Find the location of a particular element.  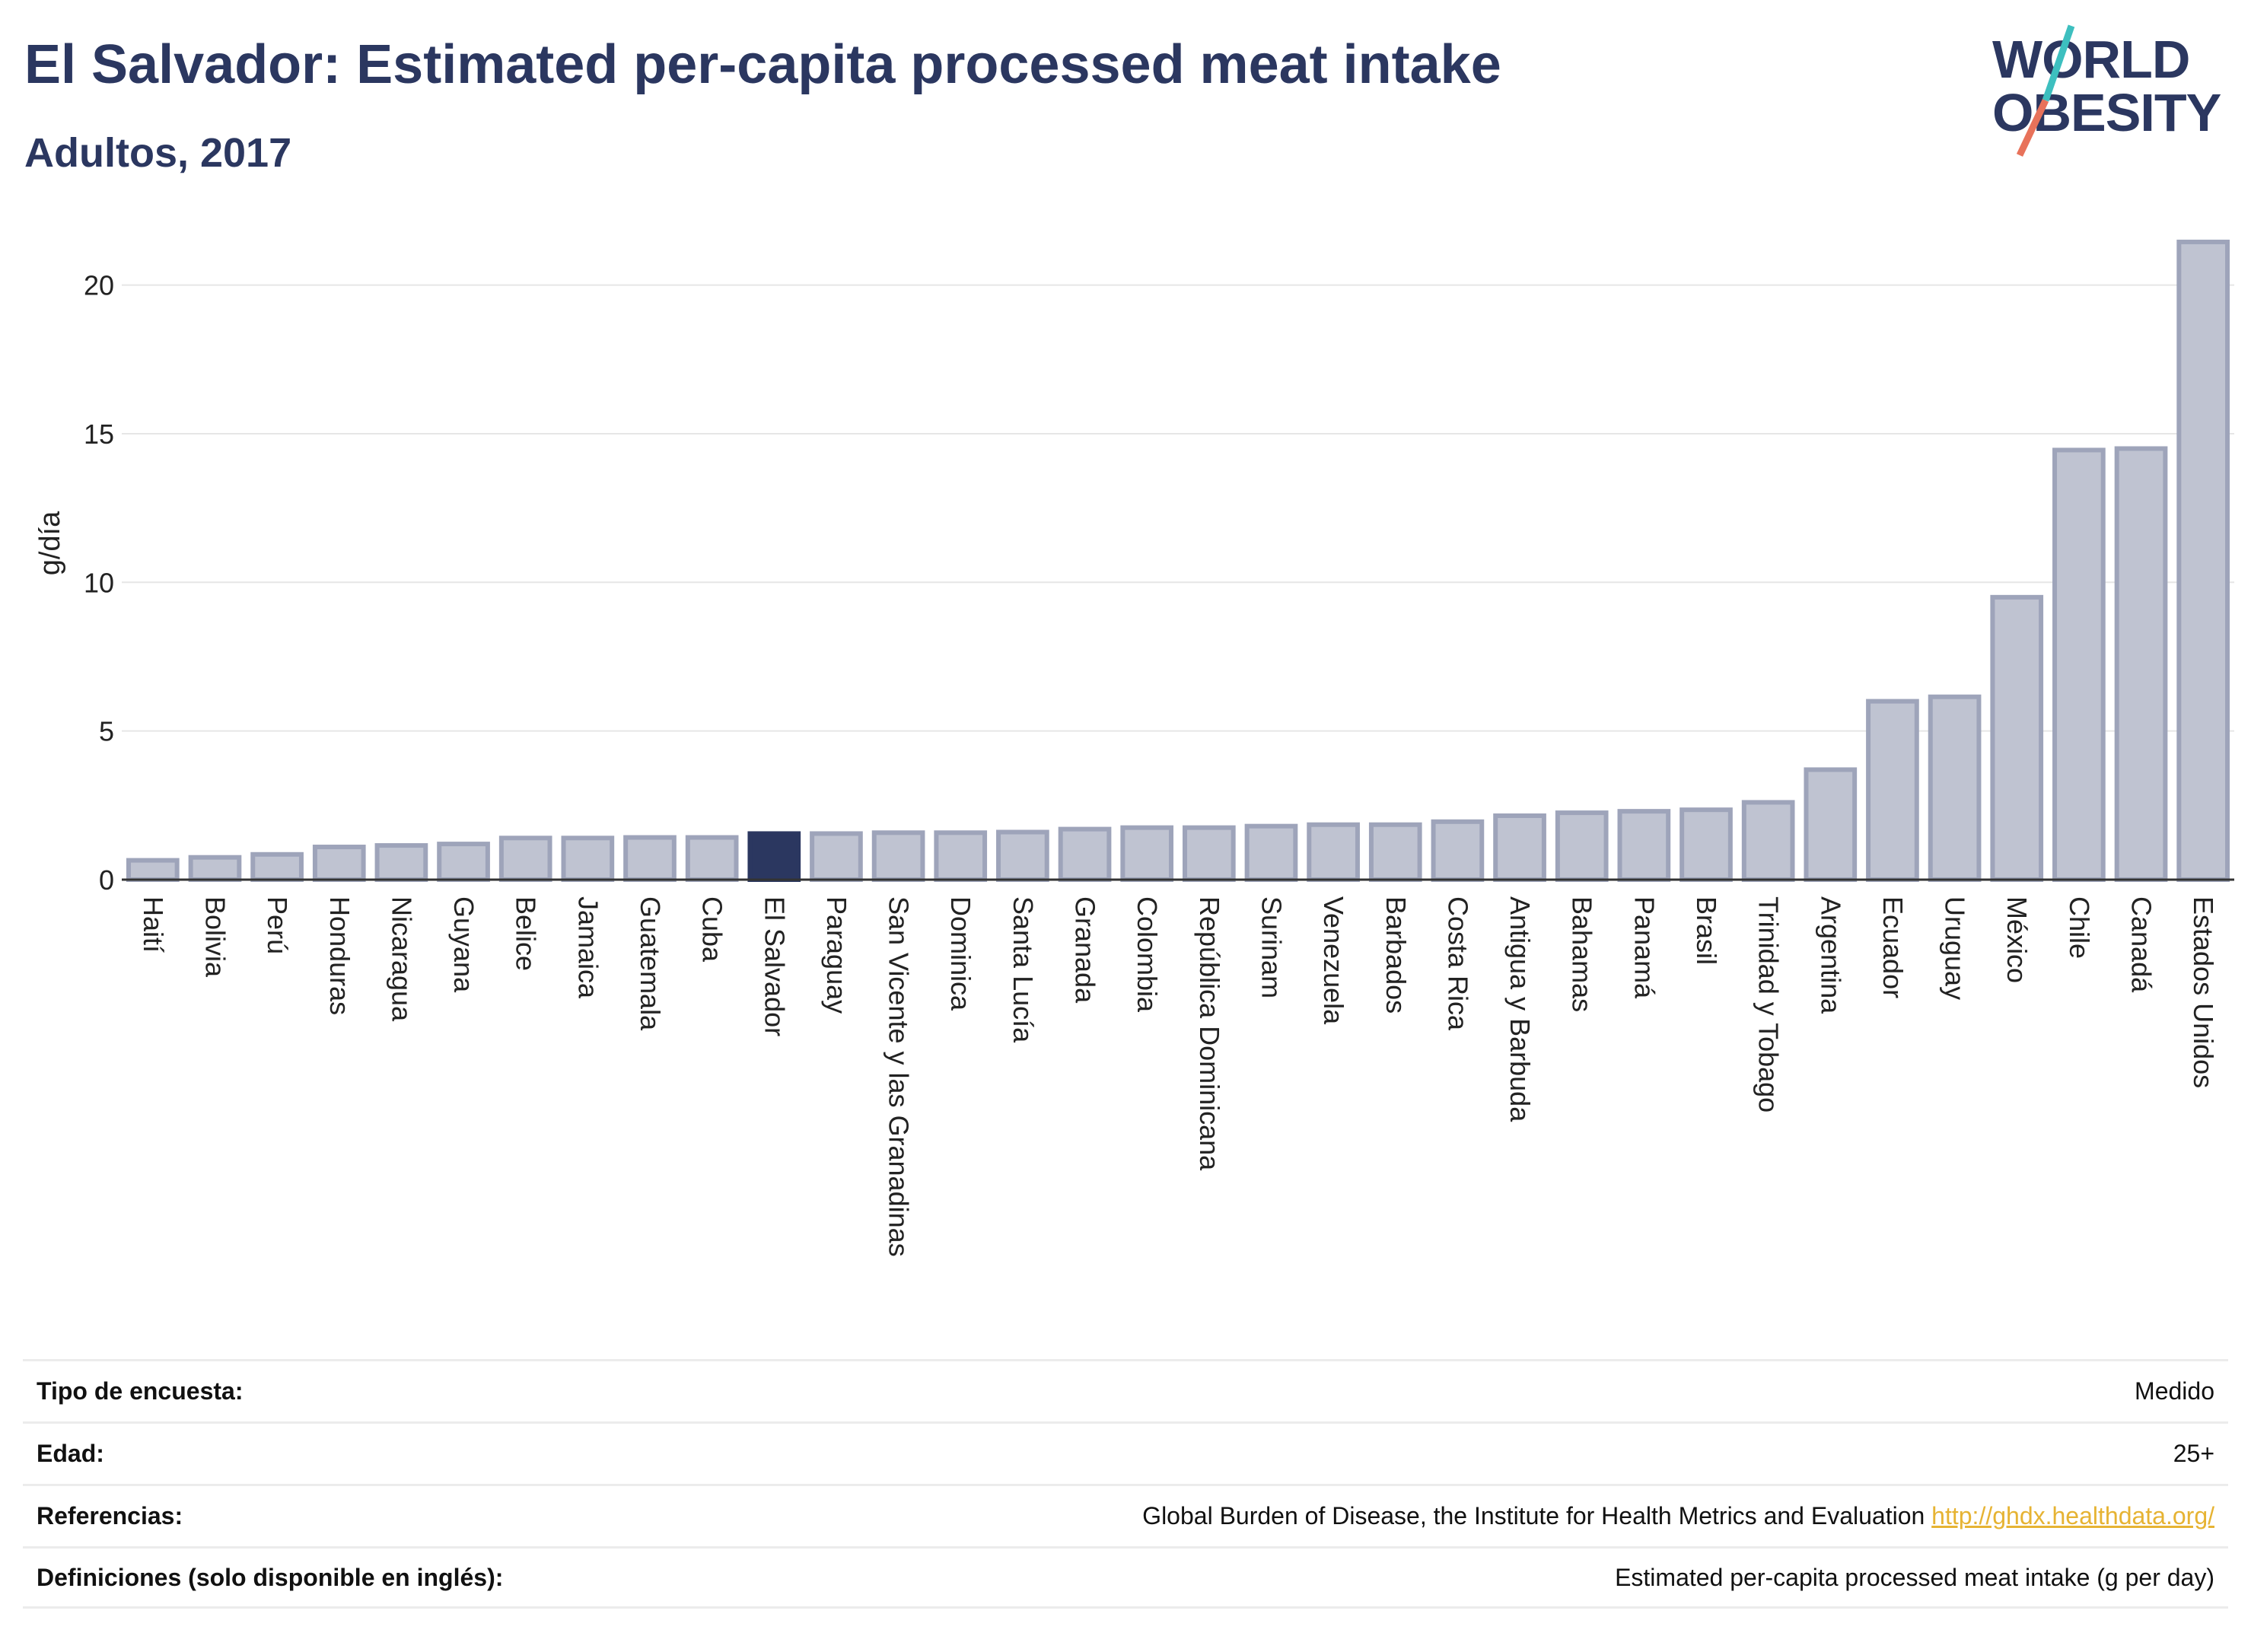

bar-jamaica is located at coordinates (588, 859).